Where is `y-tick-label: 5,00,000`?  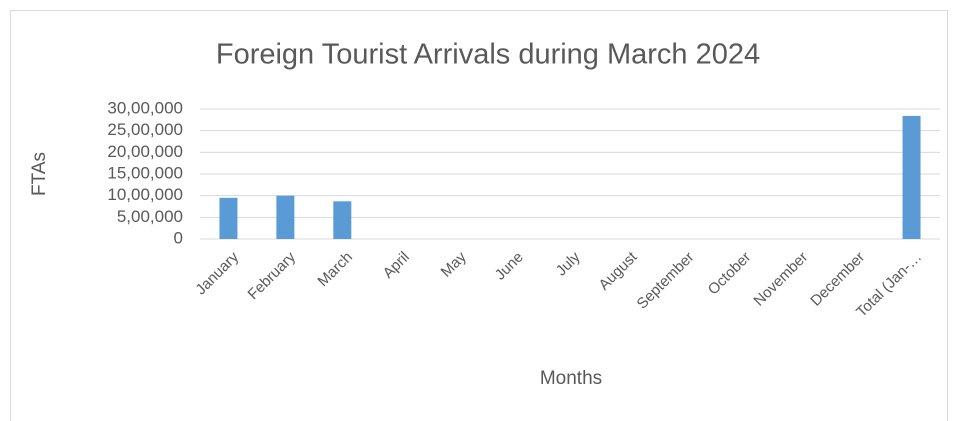
y-tick-label: 5,00,000 is located at coordinates (150, 216).